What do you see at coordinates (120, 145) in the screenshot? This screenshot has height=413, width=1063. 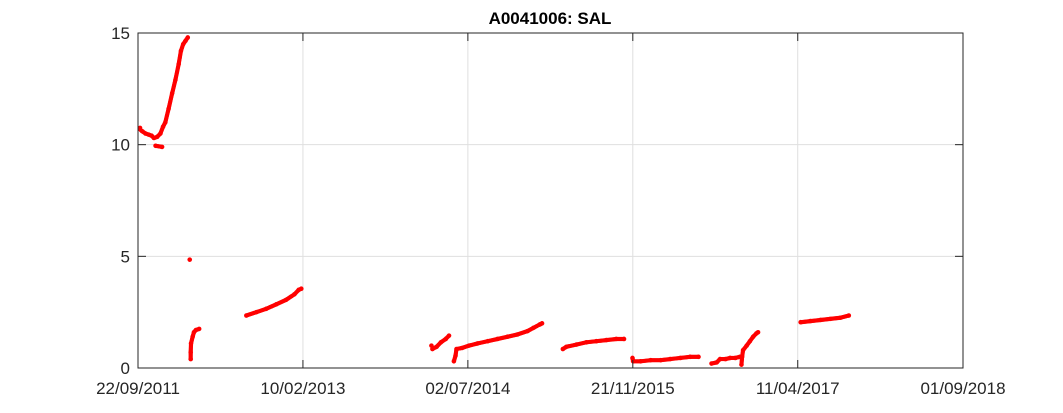 I see `y-tick-label: 10` at bounding box center [120, 145].